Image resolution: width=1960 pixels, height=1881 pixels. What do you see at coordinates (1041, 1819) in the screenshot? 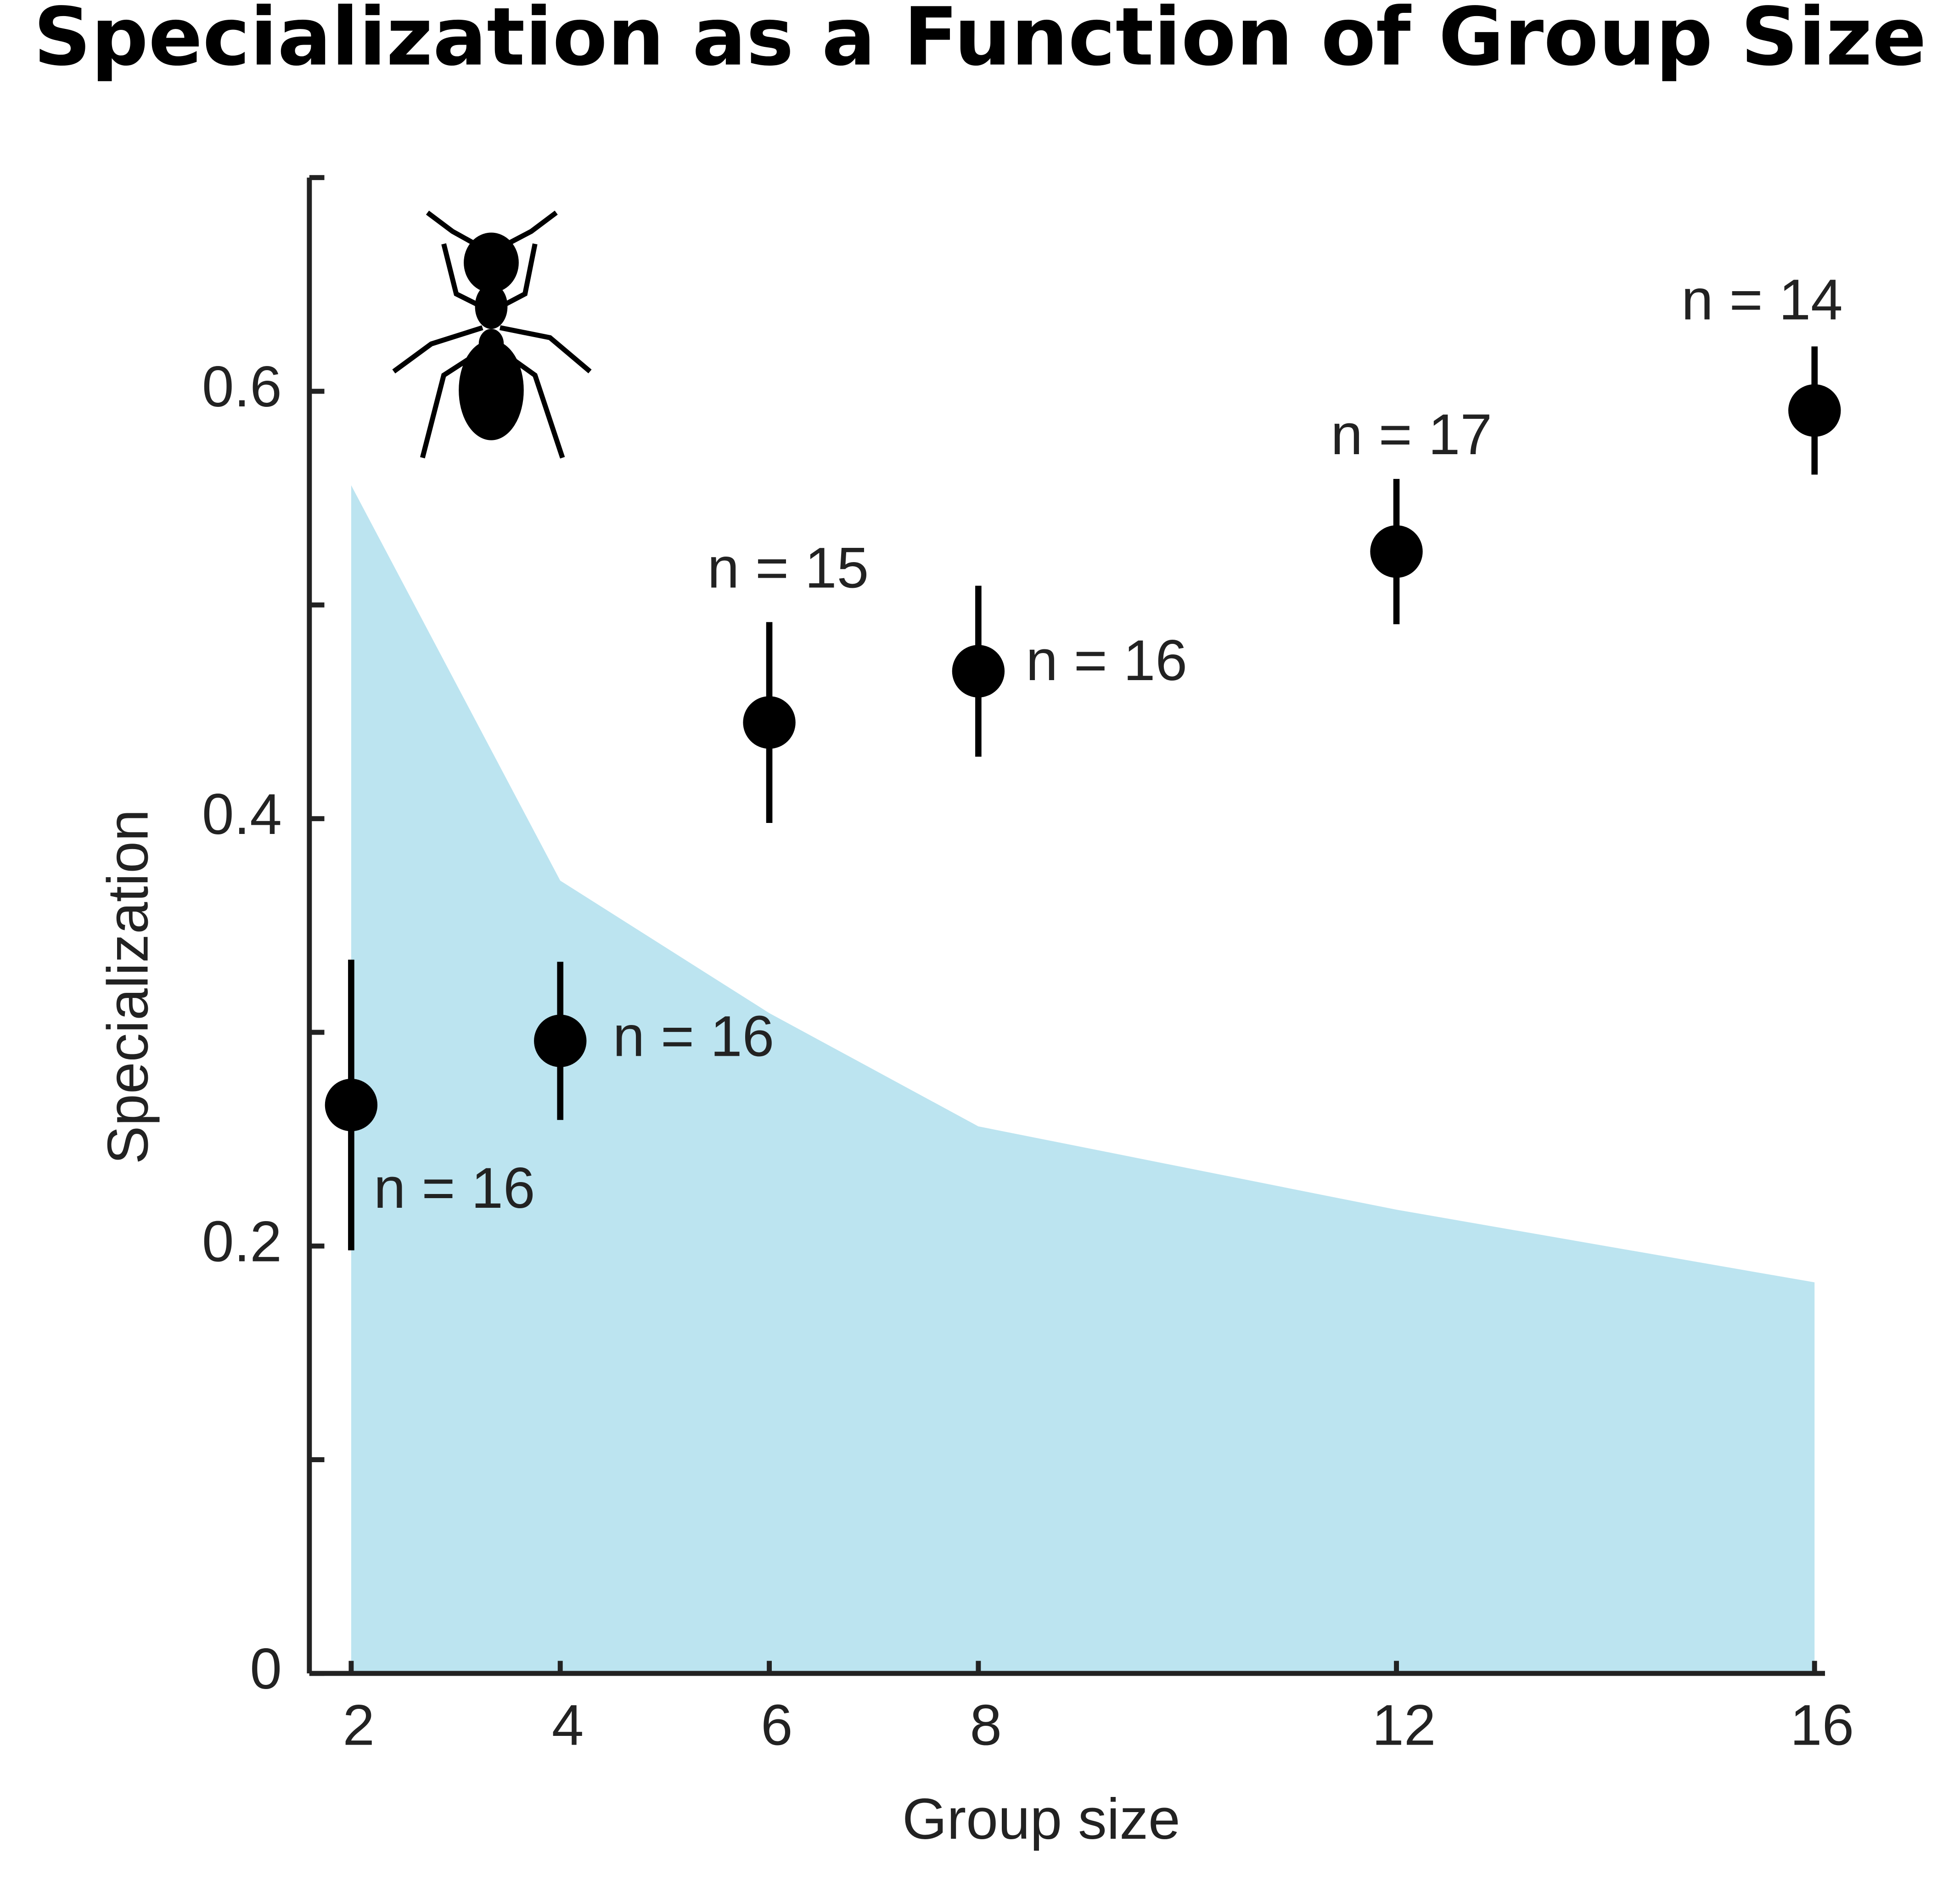
I see `x-axis-title: Group size` at bounding box center [1041, 1819].